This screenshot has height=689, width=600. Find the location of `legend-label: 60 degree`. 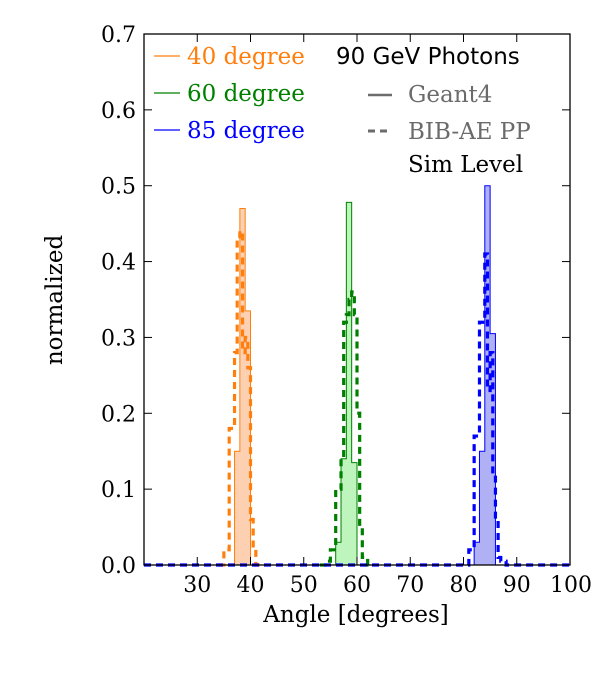

legend-label: 60 degree is located at coordinates (246, 94).